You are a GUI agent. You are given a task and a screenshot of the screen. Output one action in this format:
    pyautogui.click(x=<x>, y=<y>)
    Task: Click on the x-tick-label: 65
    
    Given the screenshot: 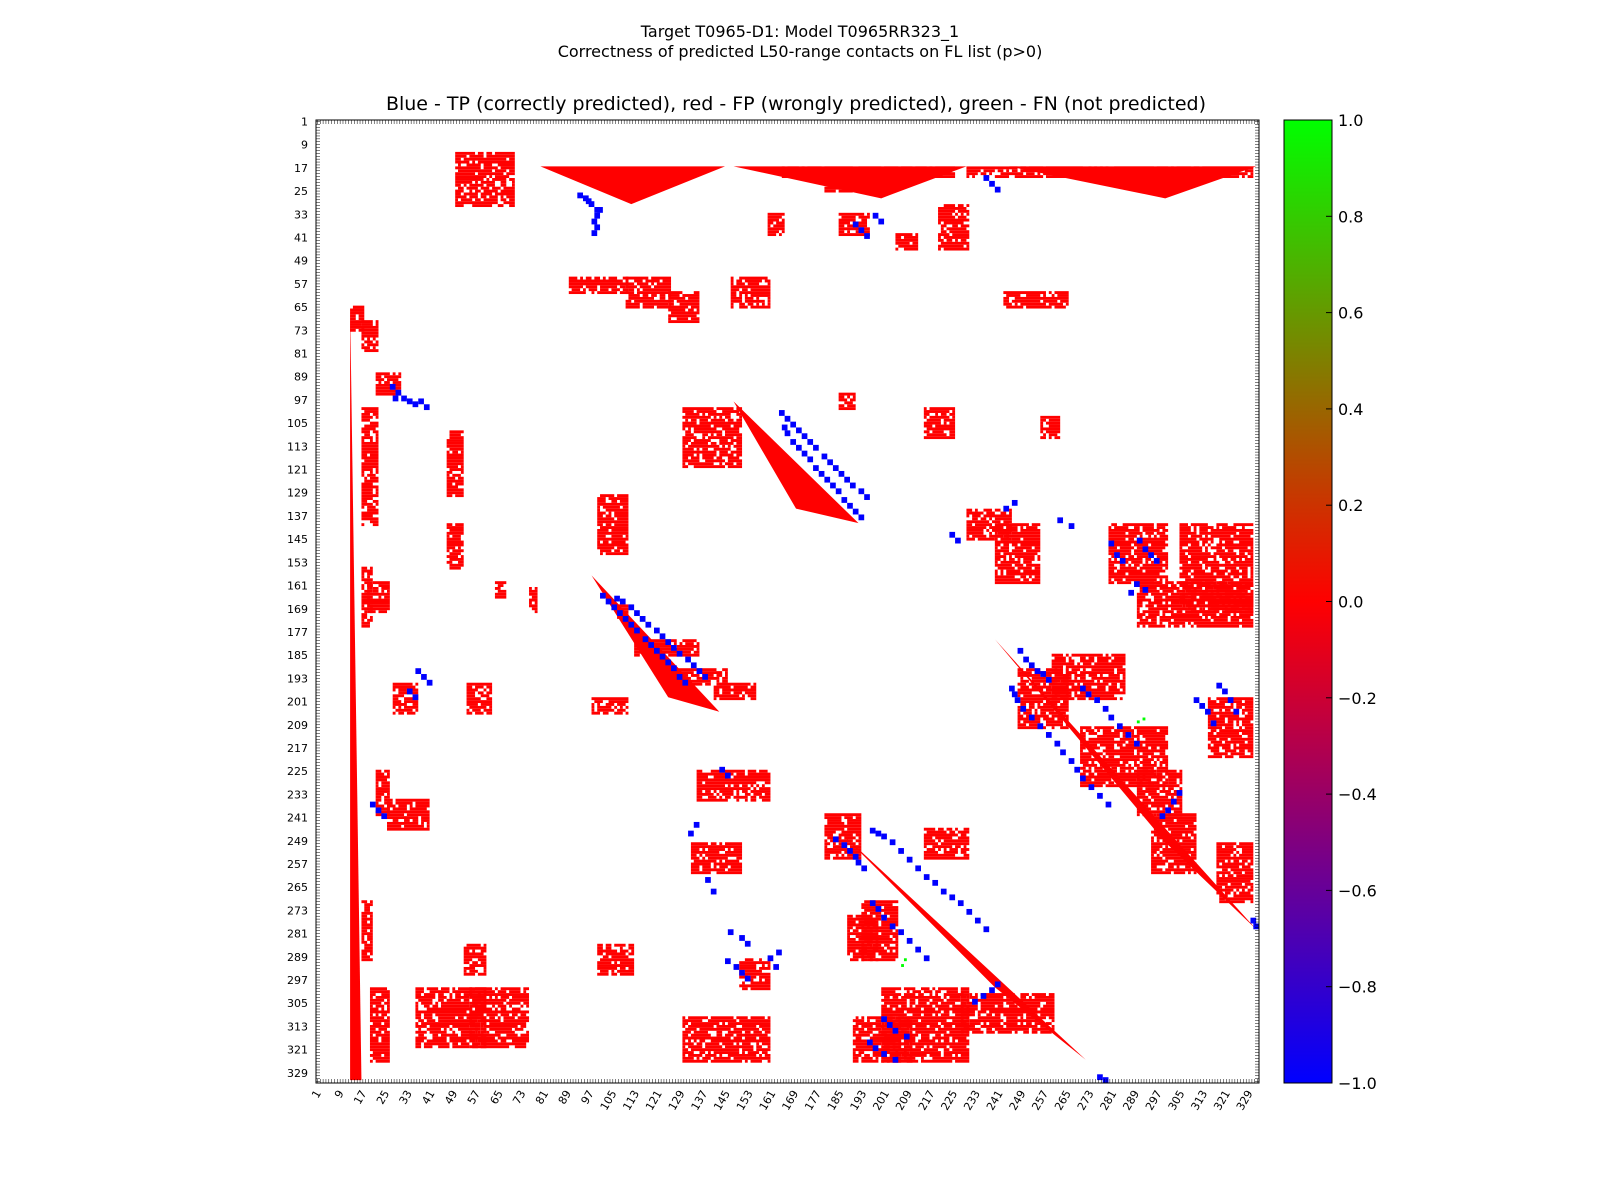 What is the action you would take?
    pyautogui.click(x=497, y=1097)
    